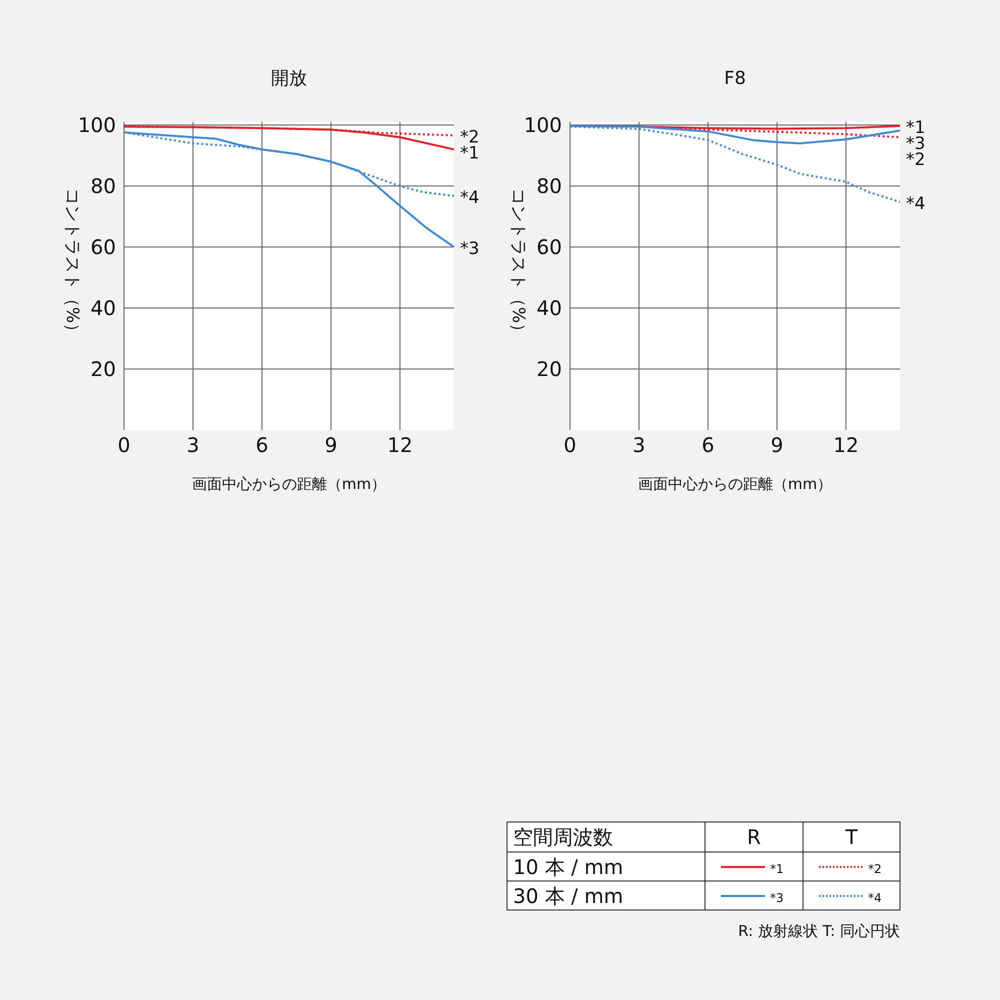 The image size is (1000, 1000). Describe the element at coordinates (289, 78) in the screenshot. I see `chart-title: 開放` at that location.